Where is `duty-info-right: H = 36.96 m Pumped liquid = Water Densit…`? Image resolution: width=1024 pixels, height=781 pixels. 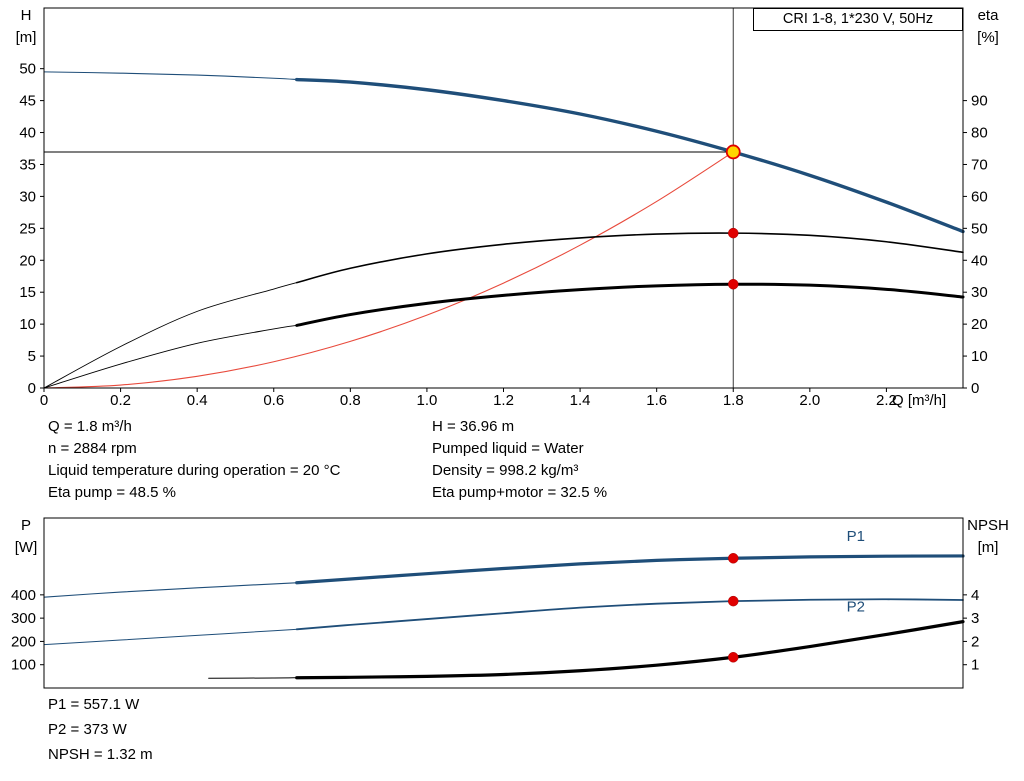 duty-info-right: H = 36.96 m Pumped liquid = Water Densit… is located at coordinates (519, 460).